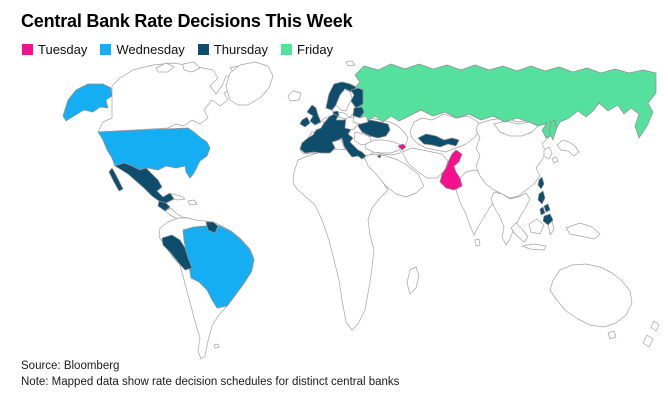  What do you see at coordinates (612, 335) in the screenshot?
I see `region-tasmania` at bounding box center [612, 335].